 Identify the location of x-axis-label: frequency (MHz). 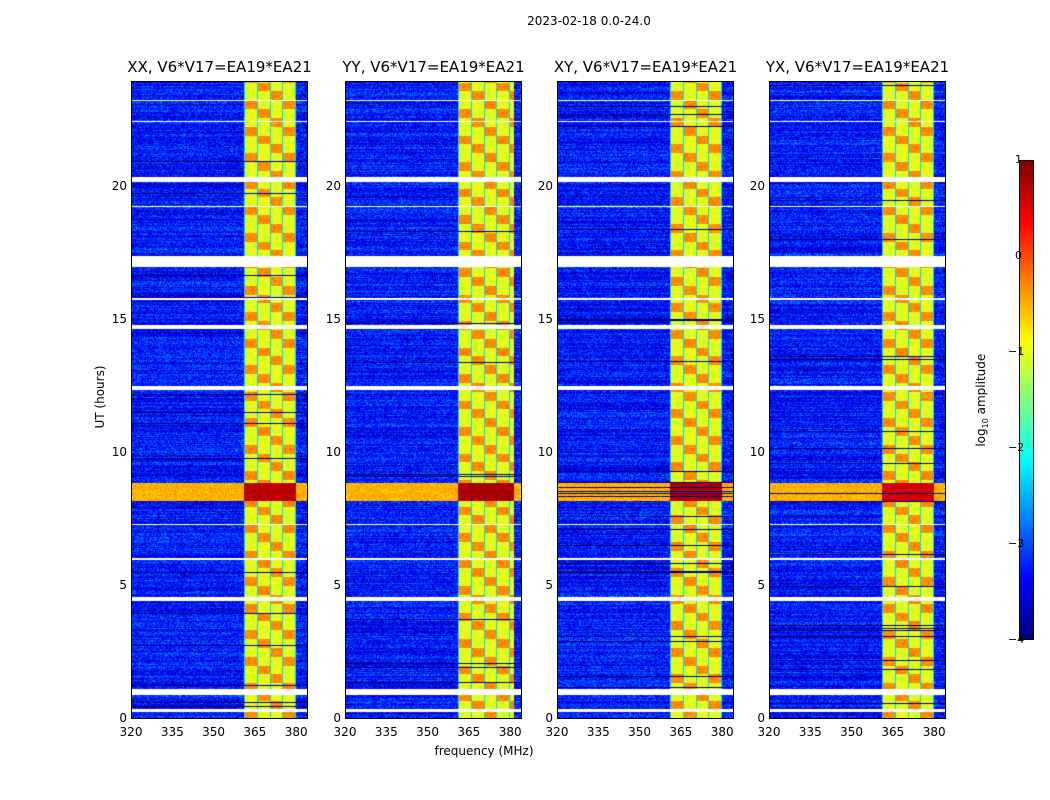
(484, 751).